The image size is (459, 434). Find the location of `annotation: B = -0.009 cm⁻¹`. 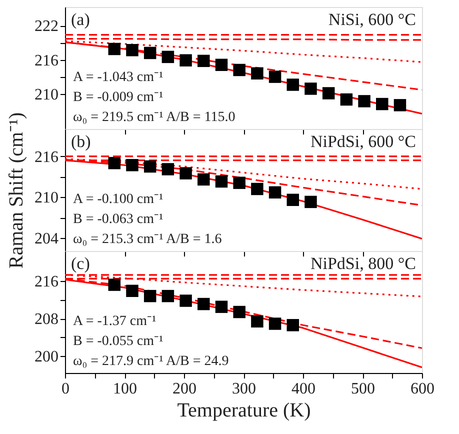

annotation: B = -0.009 cm⁻¹ is located at coordinates (118, 97).